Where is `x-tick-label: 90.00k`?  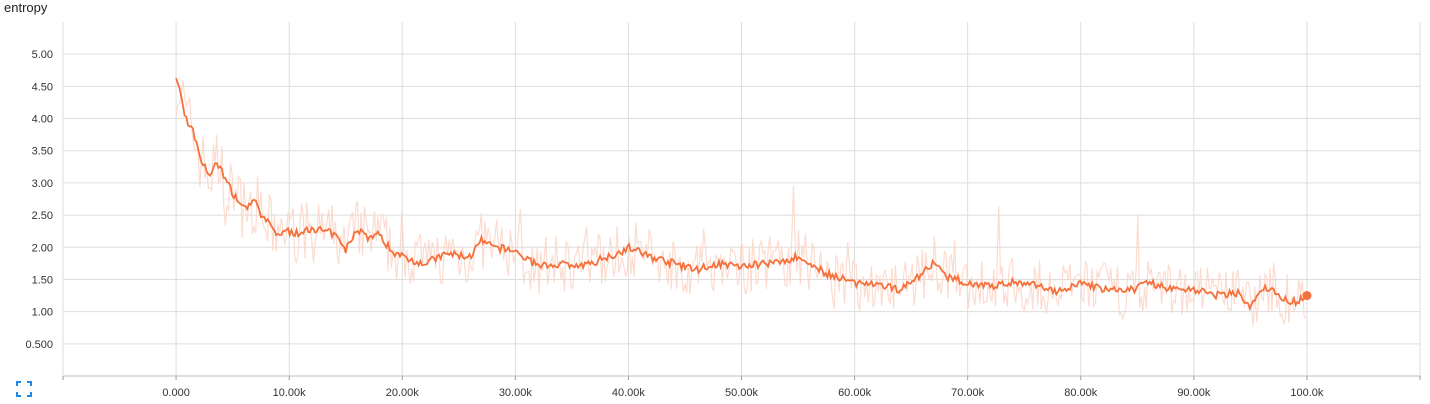 x-tick-label: 90.00k is located at coordinates (1194, 393).